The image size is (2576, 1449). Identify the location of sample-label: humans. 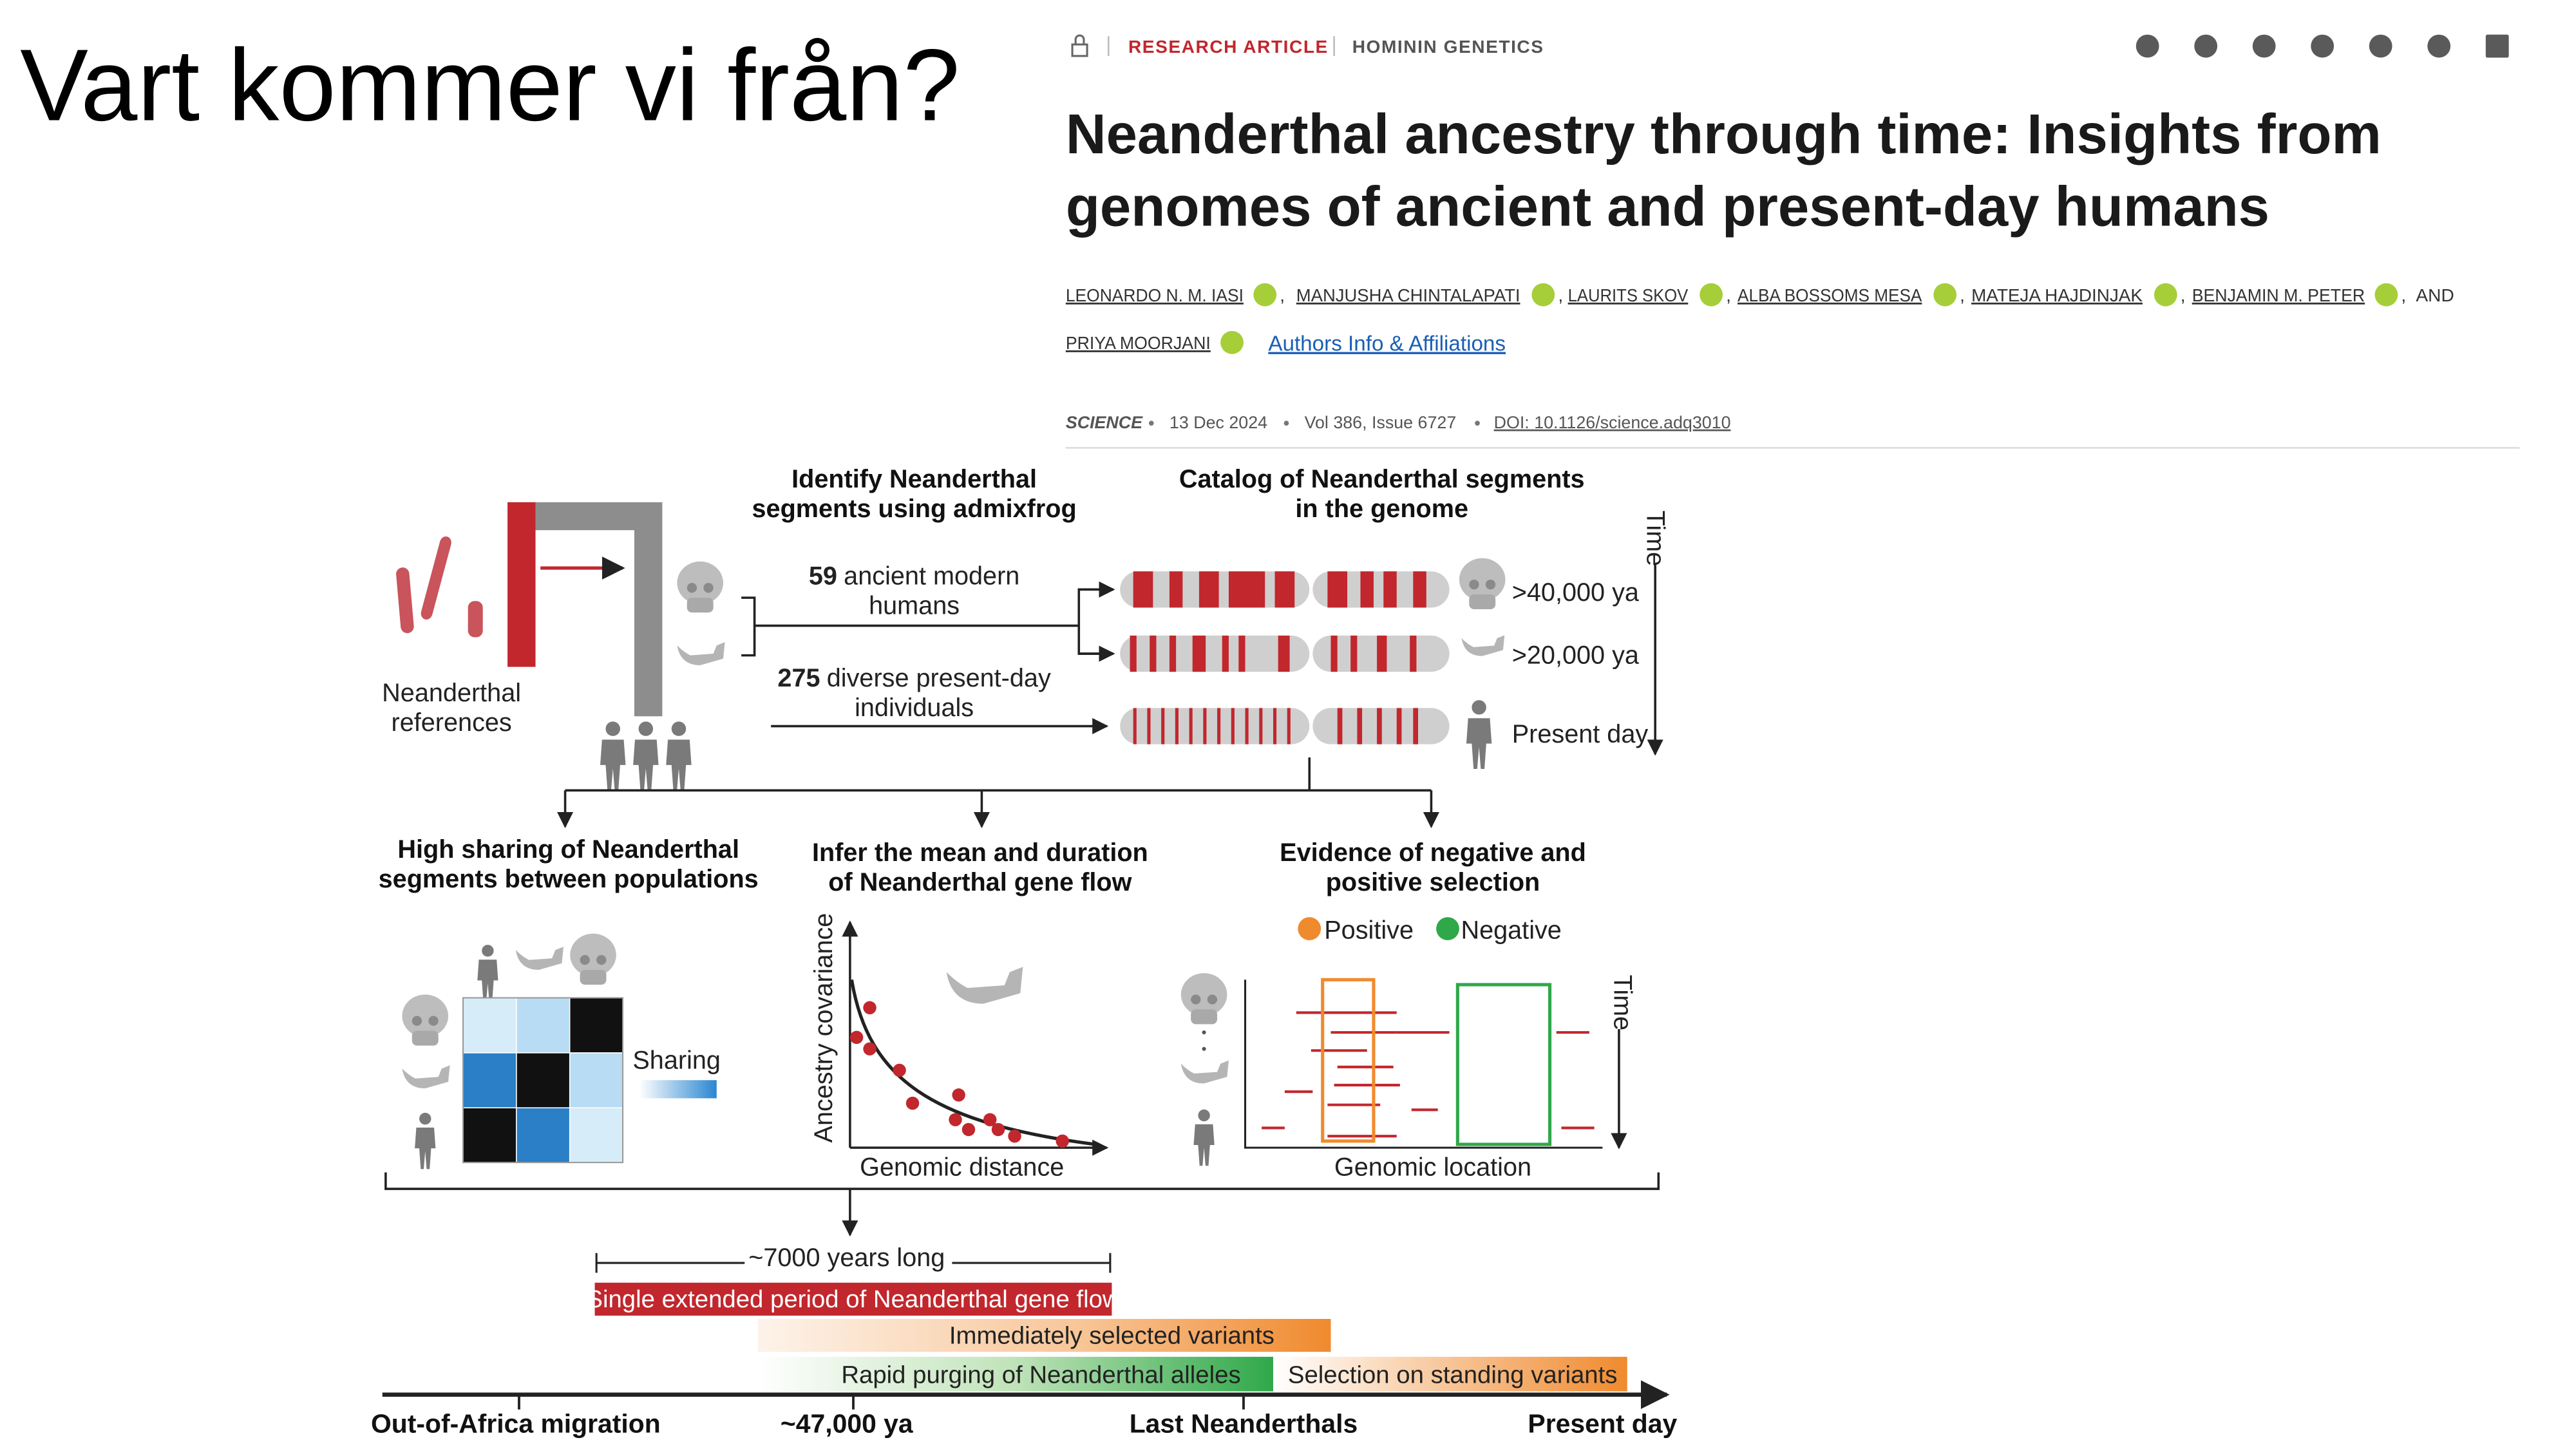
(914, 606).